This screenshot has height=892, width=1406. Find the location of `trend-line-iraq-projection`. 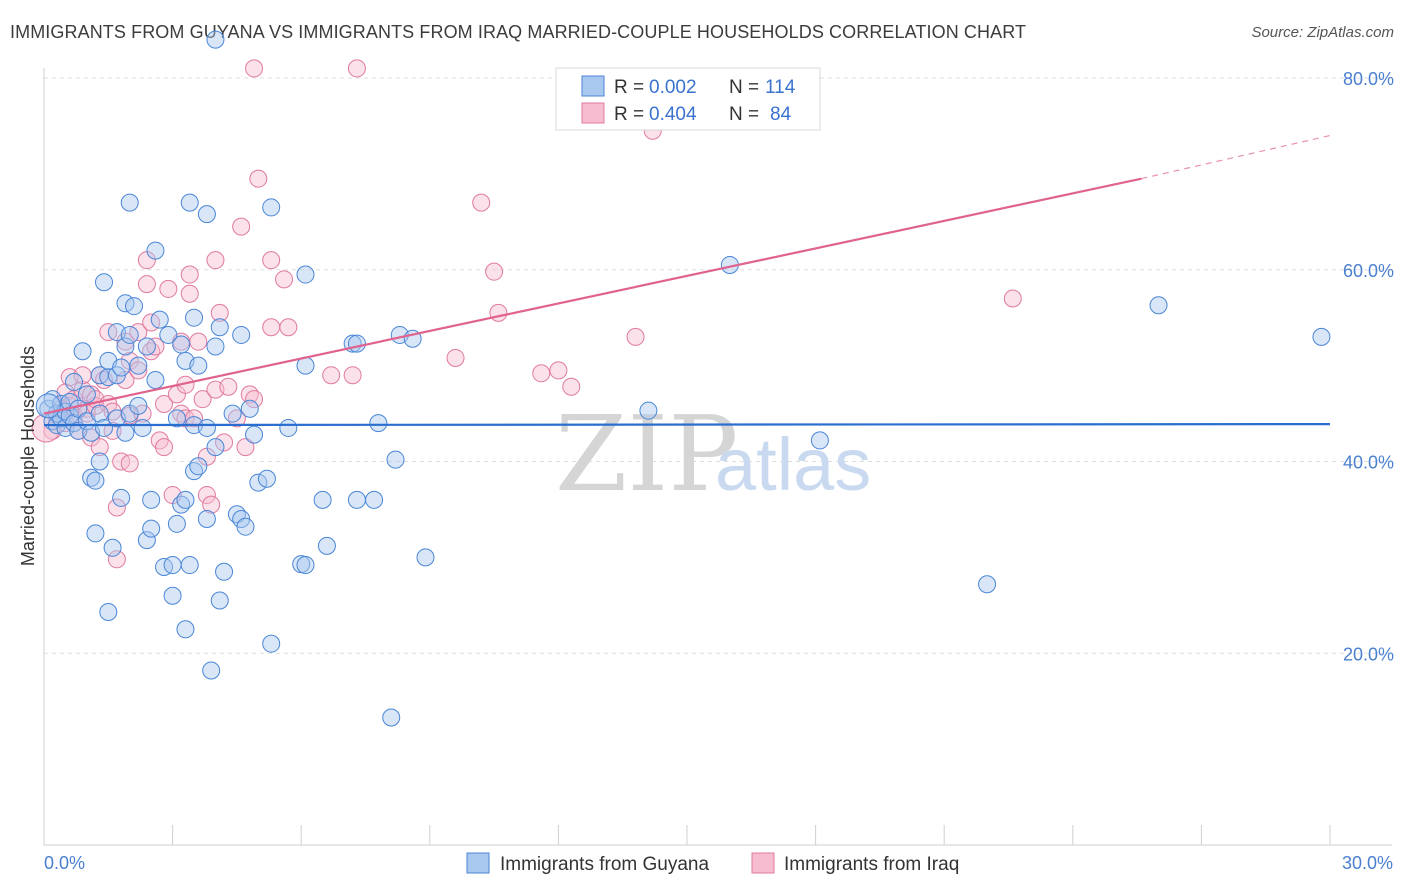

trend-line-iraq-projection is located at coordinates (1236, 157).